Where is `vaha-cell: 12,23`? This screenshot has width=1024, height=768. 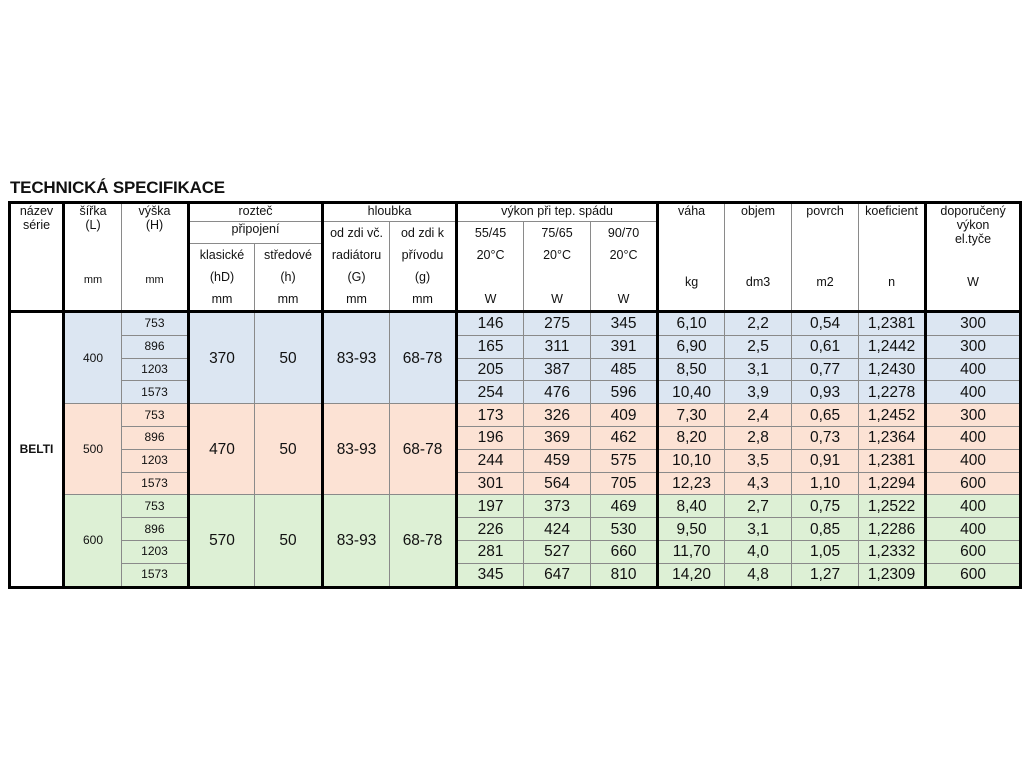 vaha-cell: 12,23 is located at coordinates (691, 483).